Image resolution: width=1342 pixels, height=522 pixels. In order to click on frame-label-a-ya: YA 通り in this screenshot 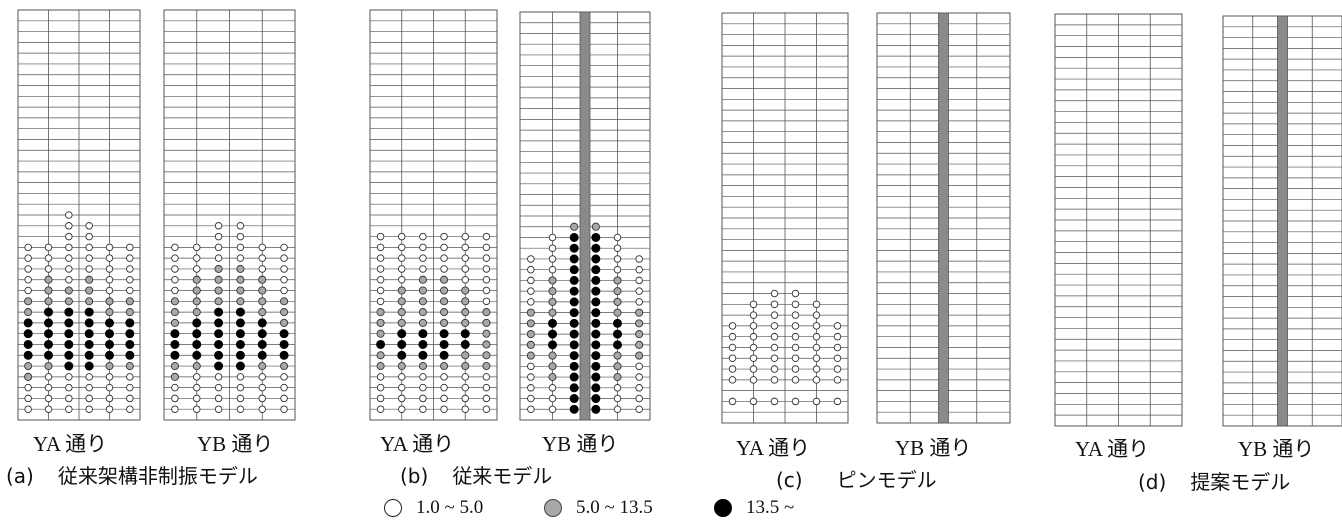, I will do `click(70, 444)`.